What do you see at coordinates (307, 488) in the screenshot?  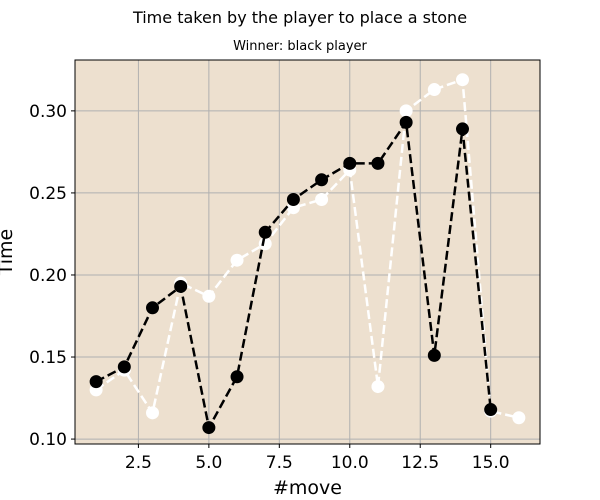 I see `x-axis-label: #move` at bounding box center [307, 488].